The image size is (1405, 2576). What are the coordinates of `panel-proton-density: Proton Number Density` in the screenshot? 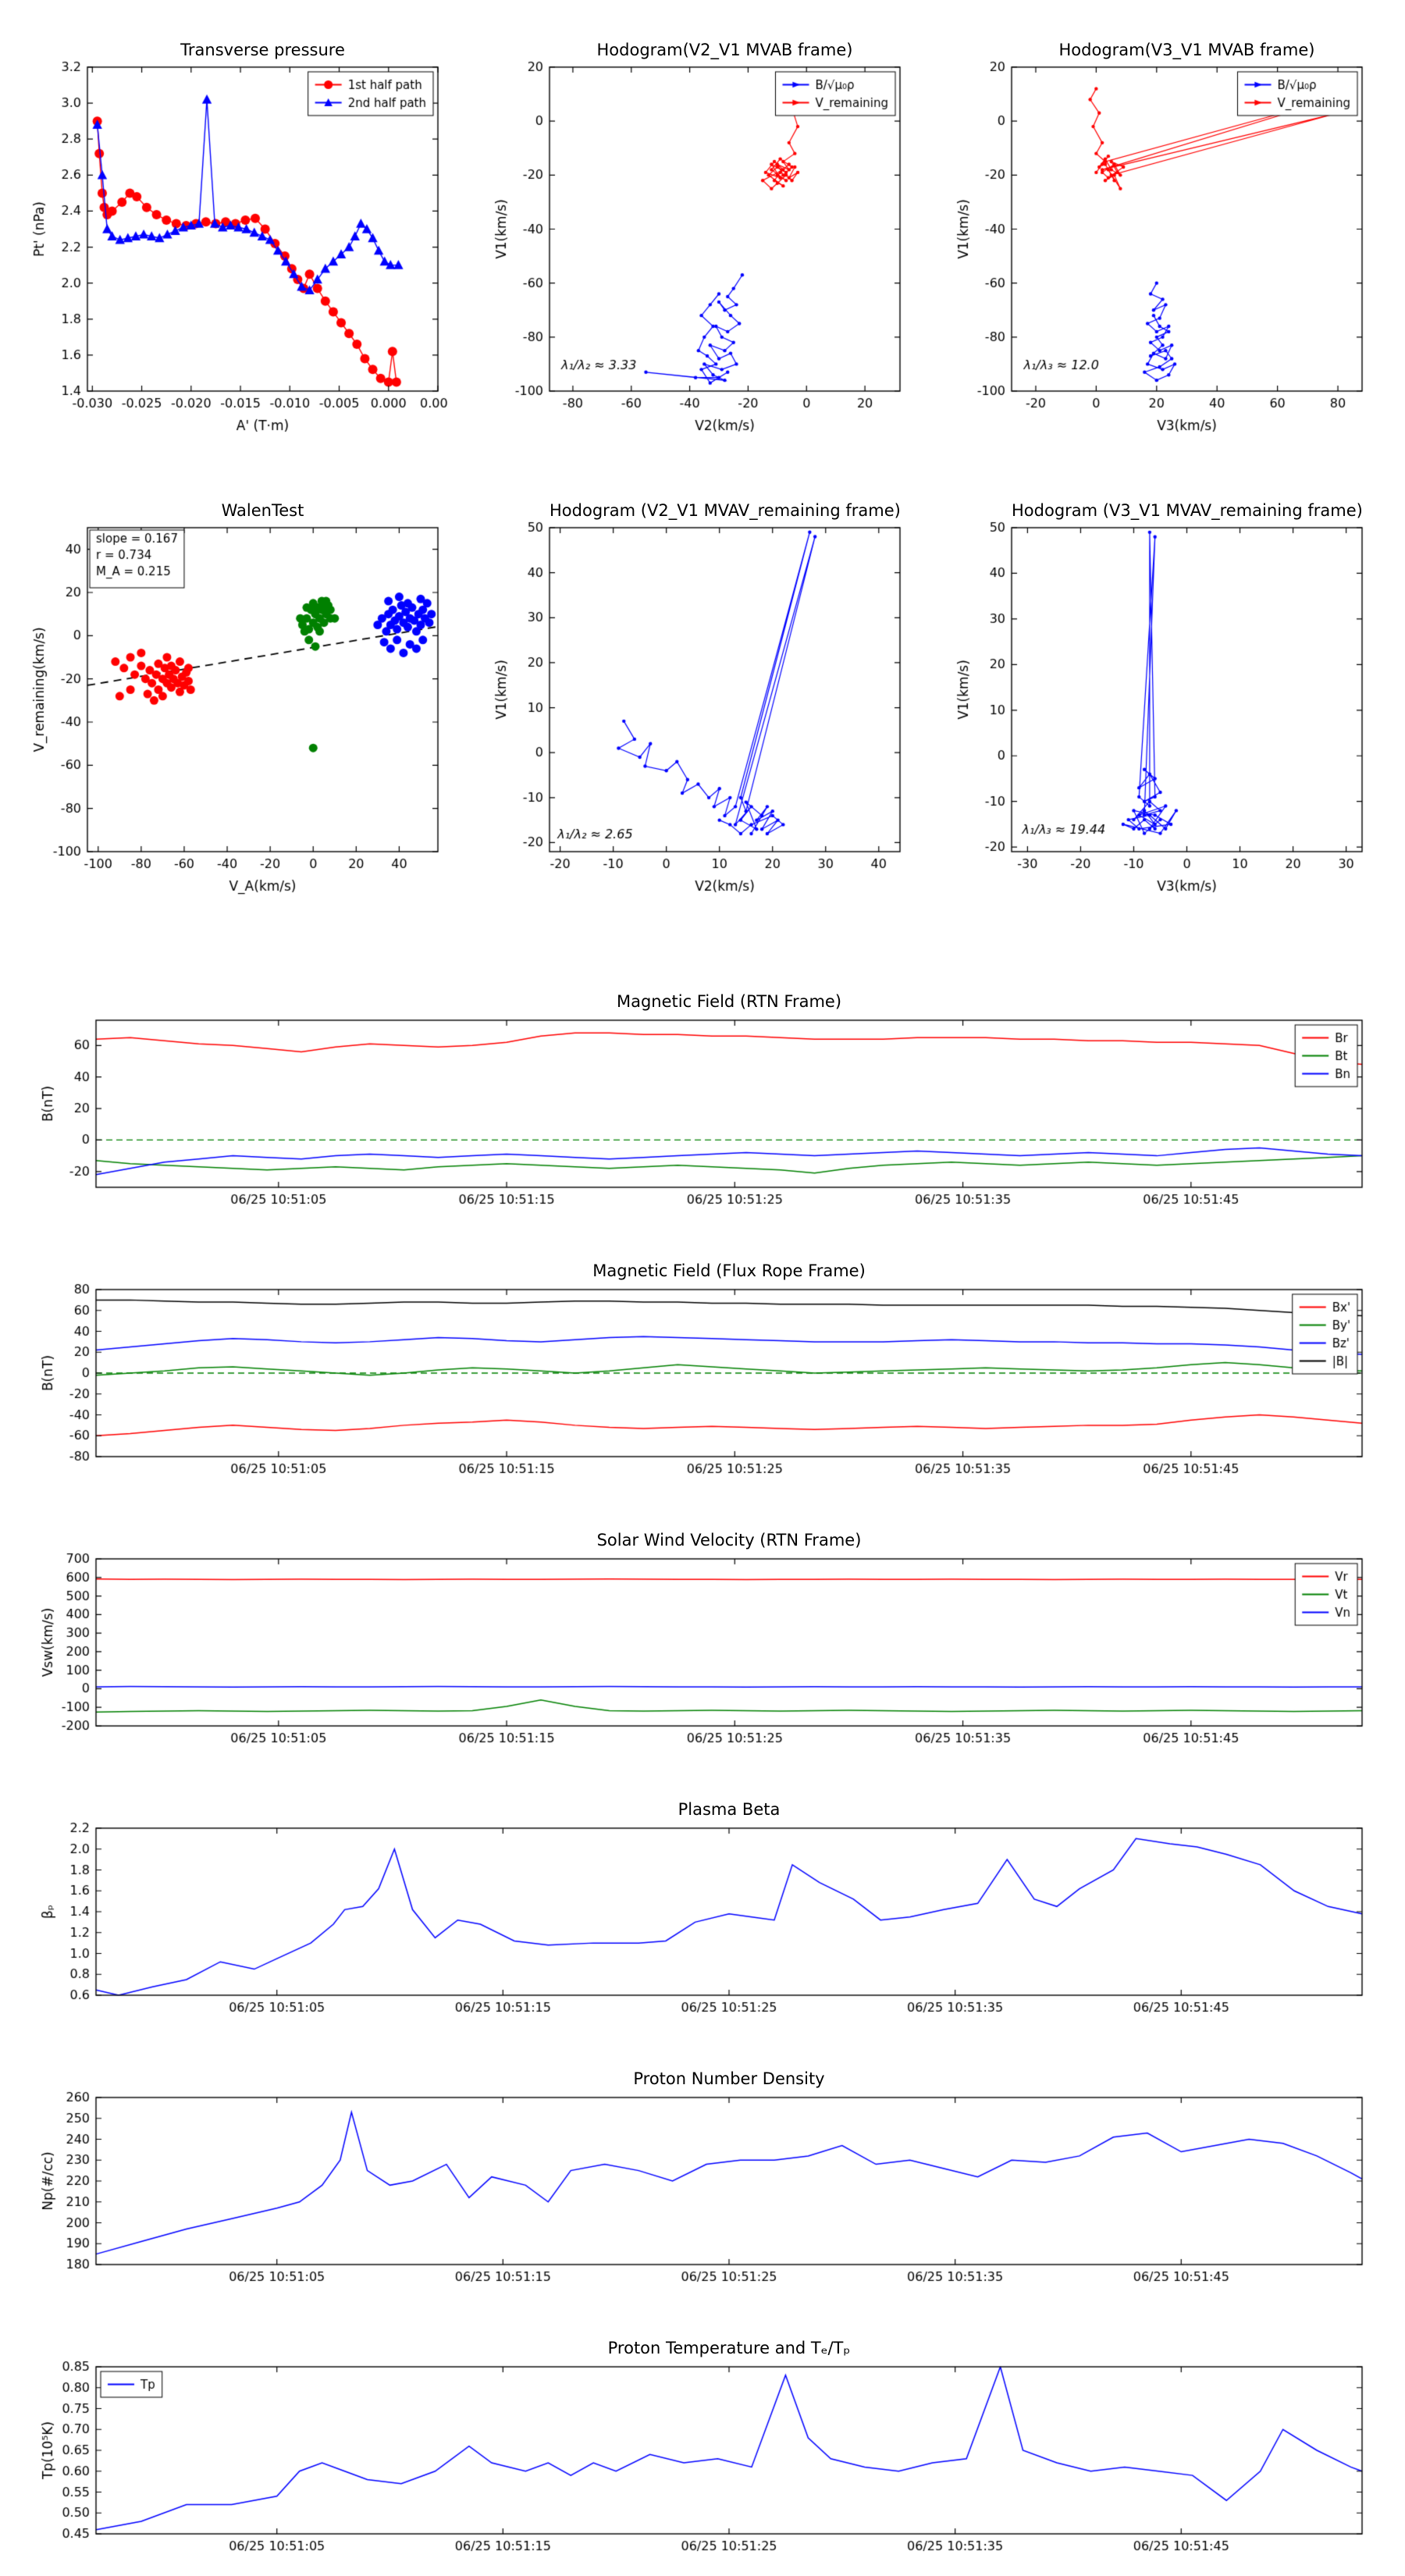 It's located at (703, 2182).